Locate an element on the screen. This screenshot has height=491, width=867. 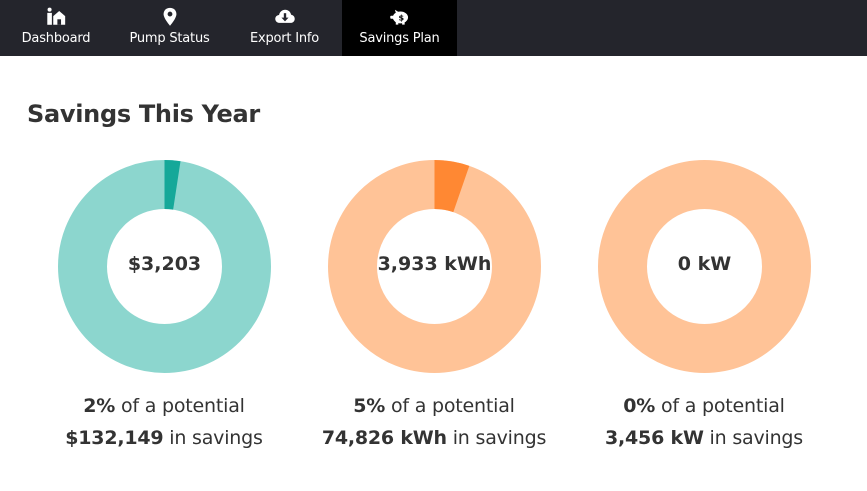
potential-value: $132,149 is located at coordinates (114, 438).